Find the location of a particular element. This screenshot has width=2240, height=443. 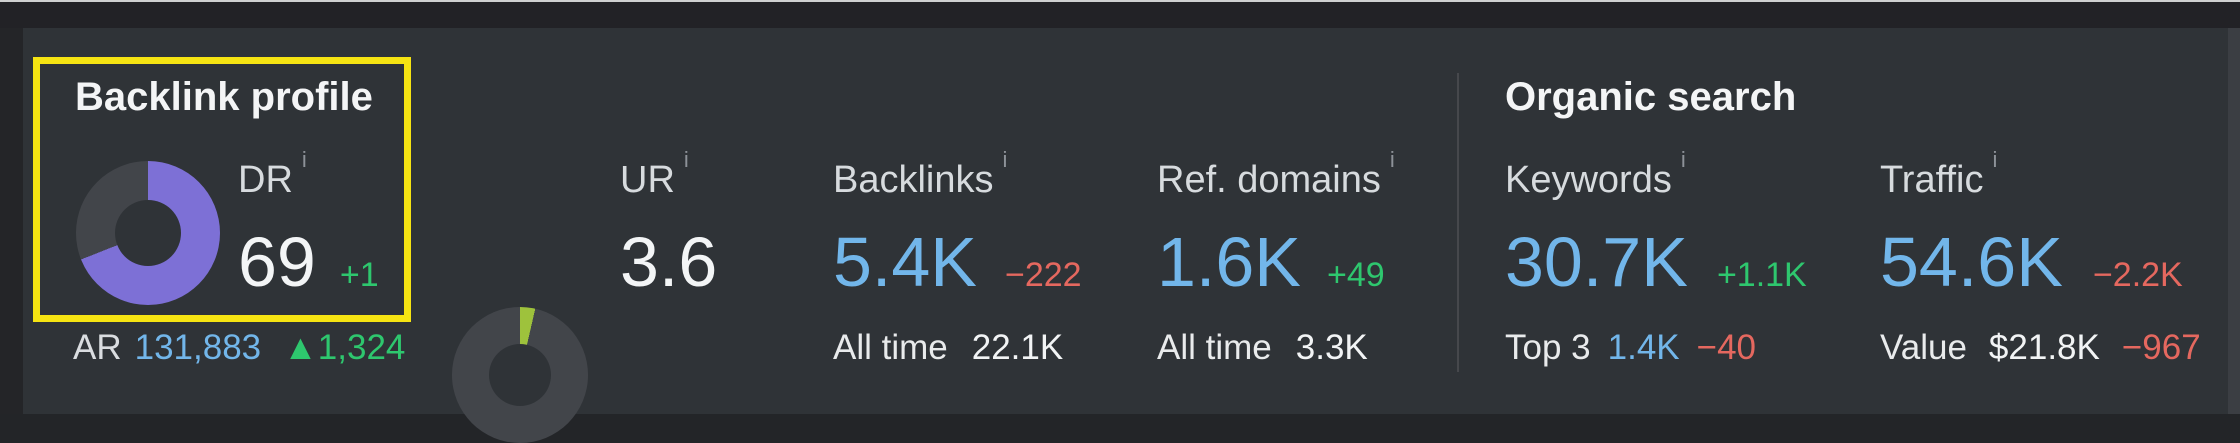

refdomains-alltime-value: 3.3K is located at coordinates (1331, 347).